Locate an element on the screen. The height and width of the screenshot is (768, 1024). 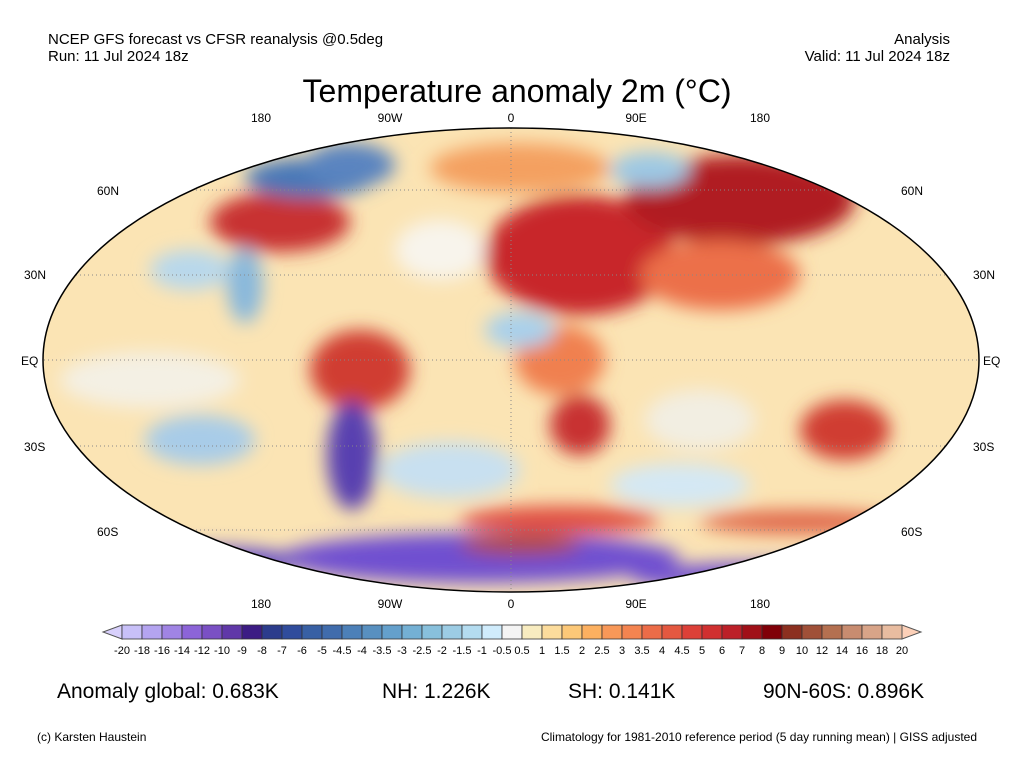
colorbar-tick-label: -5 is located at coordinates (322, 651).